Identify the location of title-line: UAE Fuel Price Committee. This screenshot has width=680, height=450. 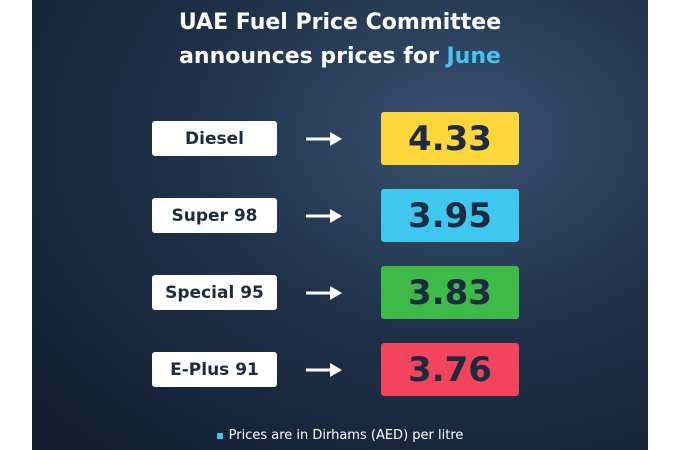
(340, 22).